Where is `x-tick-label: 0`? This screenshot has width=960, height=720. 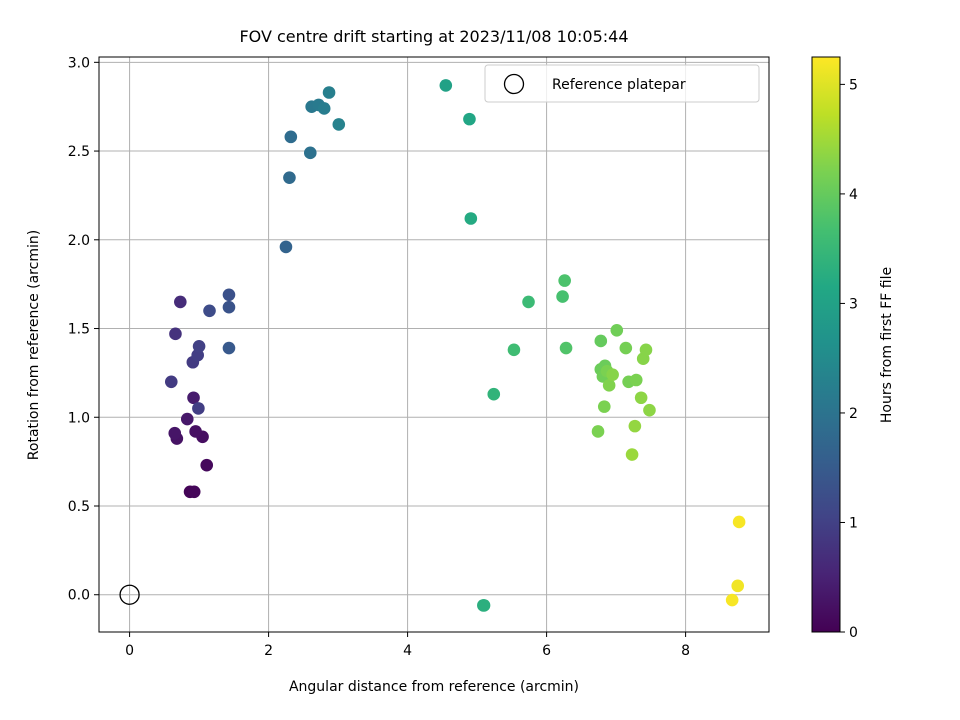 x-tick-label: 0 is located at coordinates (129, 651).